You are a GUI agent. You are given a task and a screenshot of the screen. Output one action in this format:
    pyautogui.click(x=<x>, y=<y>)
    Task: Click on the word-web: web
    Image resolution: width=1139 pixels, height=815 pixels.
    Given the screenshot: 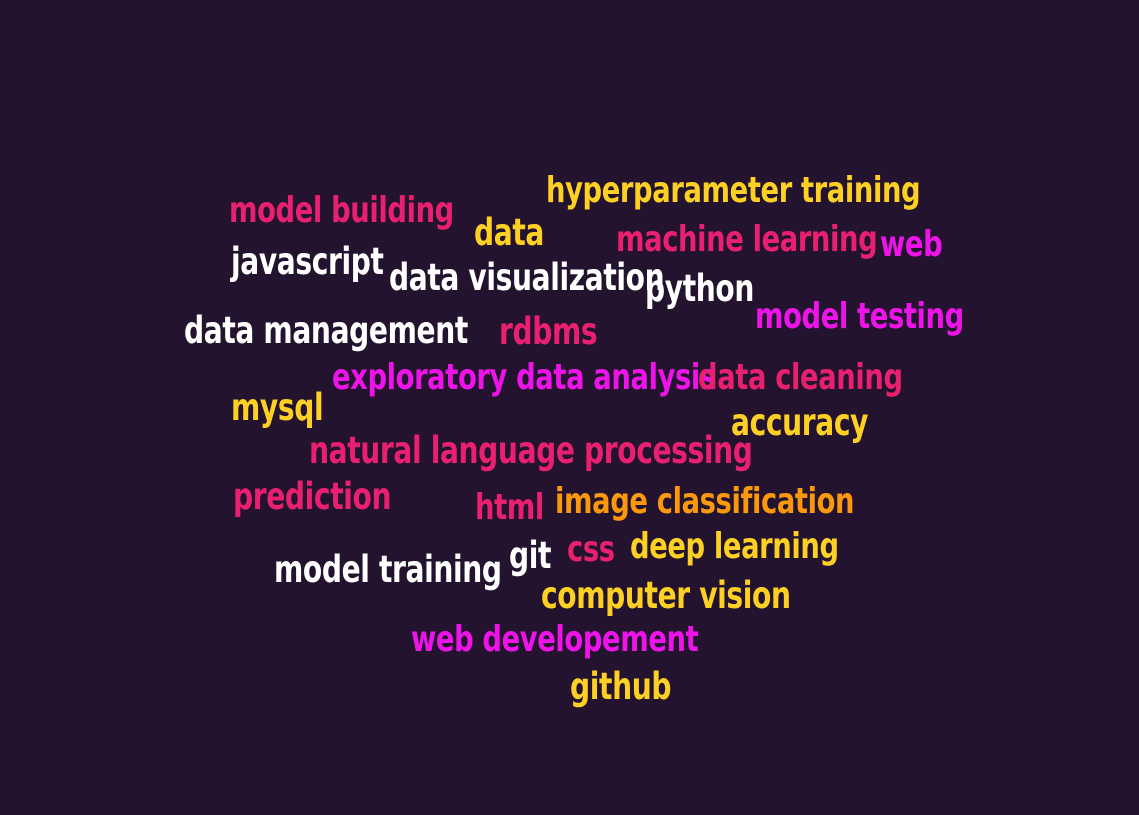 What is the action you would take?
    pyautogui.click(x=911, y=244)
    